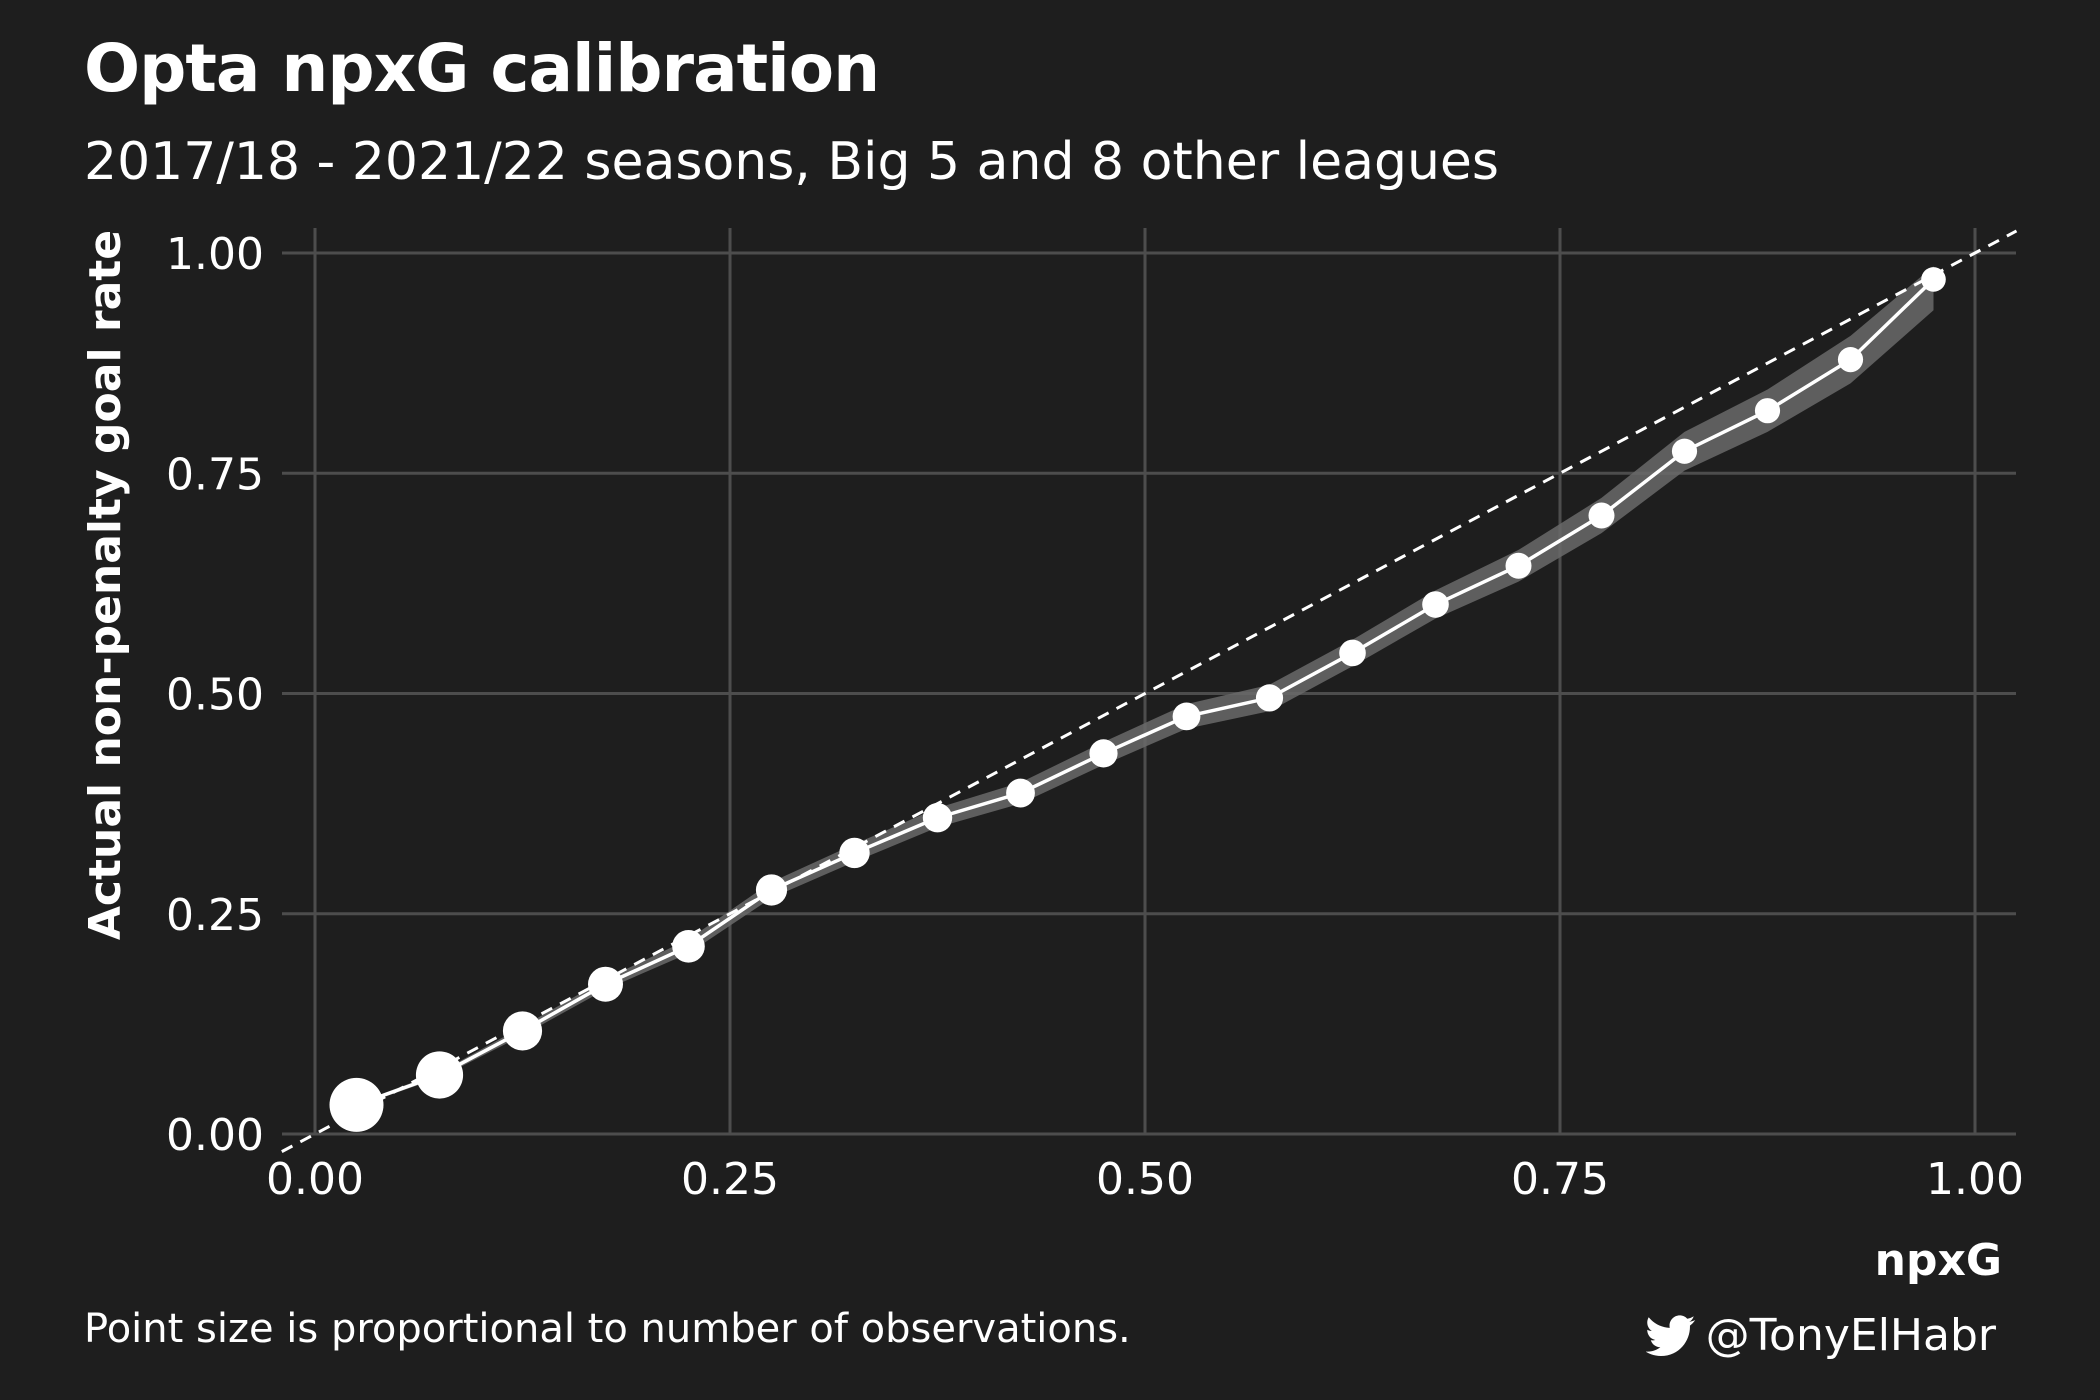 This screenshot has width=2100, height=1400. Describe the element at coordinates (730, 1179) in the screenshot. I see `x-tick-label: 0.25` at that location.